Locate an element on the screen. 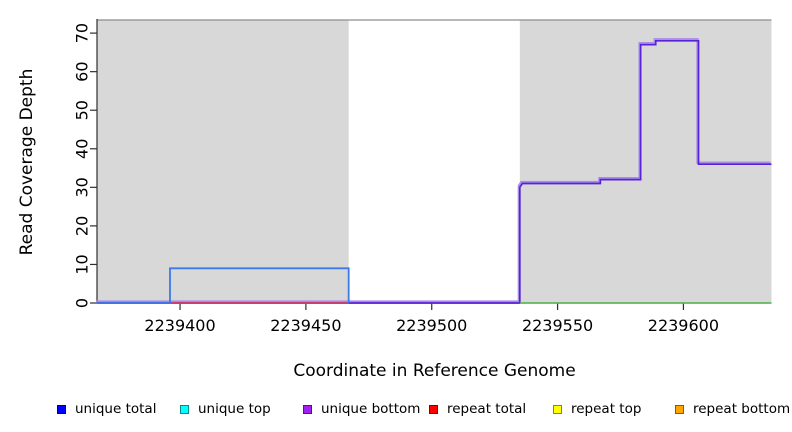 The image size is (792, 432). legend-item-unique-bottom: unique bottom is located at coordinates (361, 409).